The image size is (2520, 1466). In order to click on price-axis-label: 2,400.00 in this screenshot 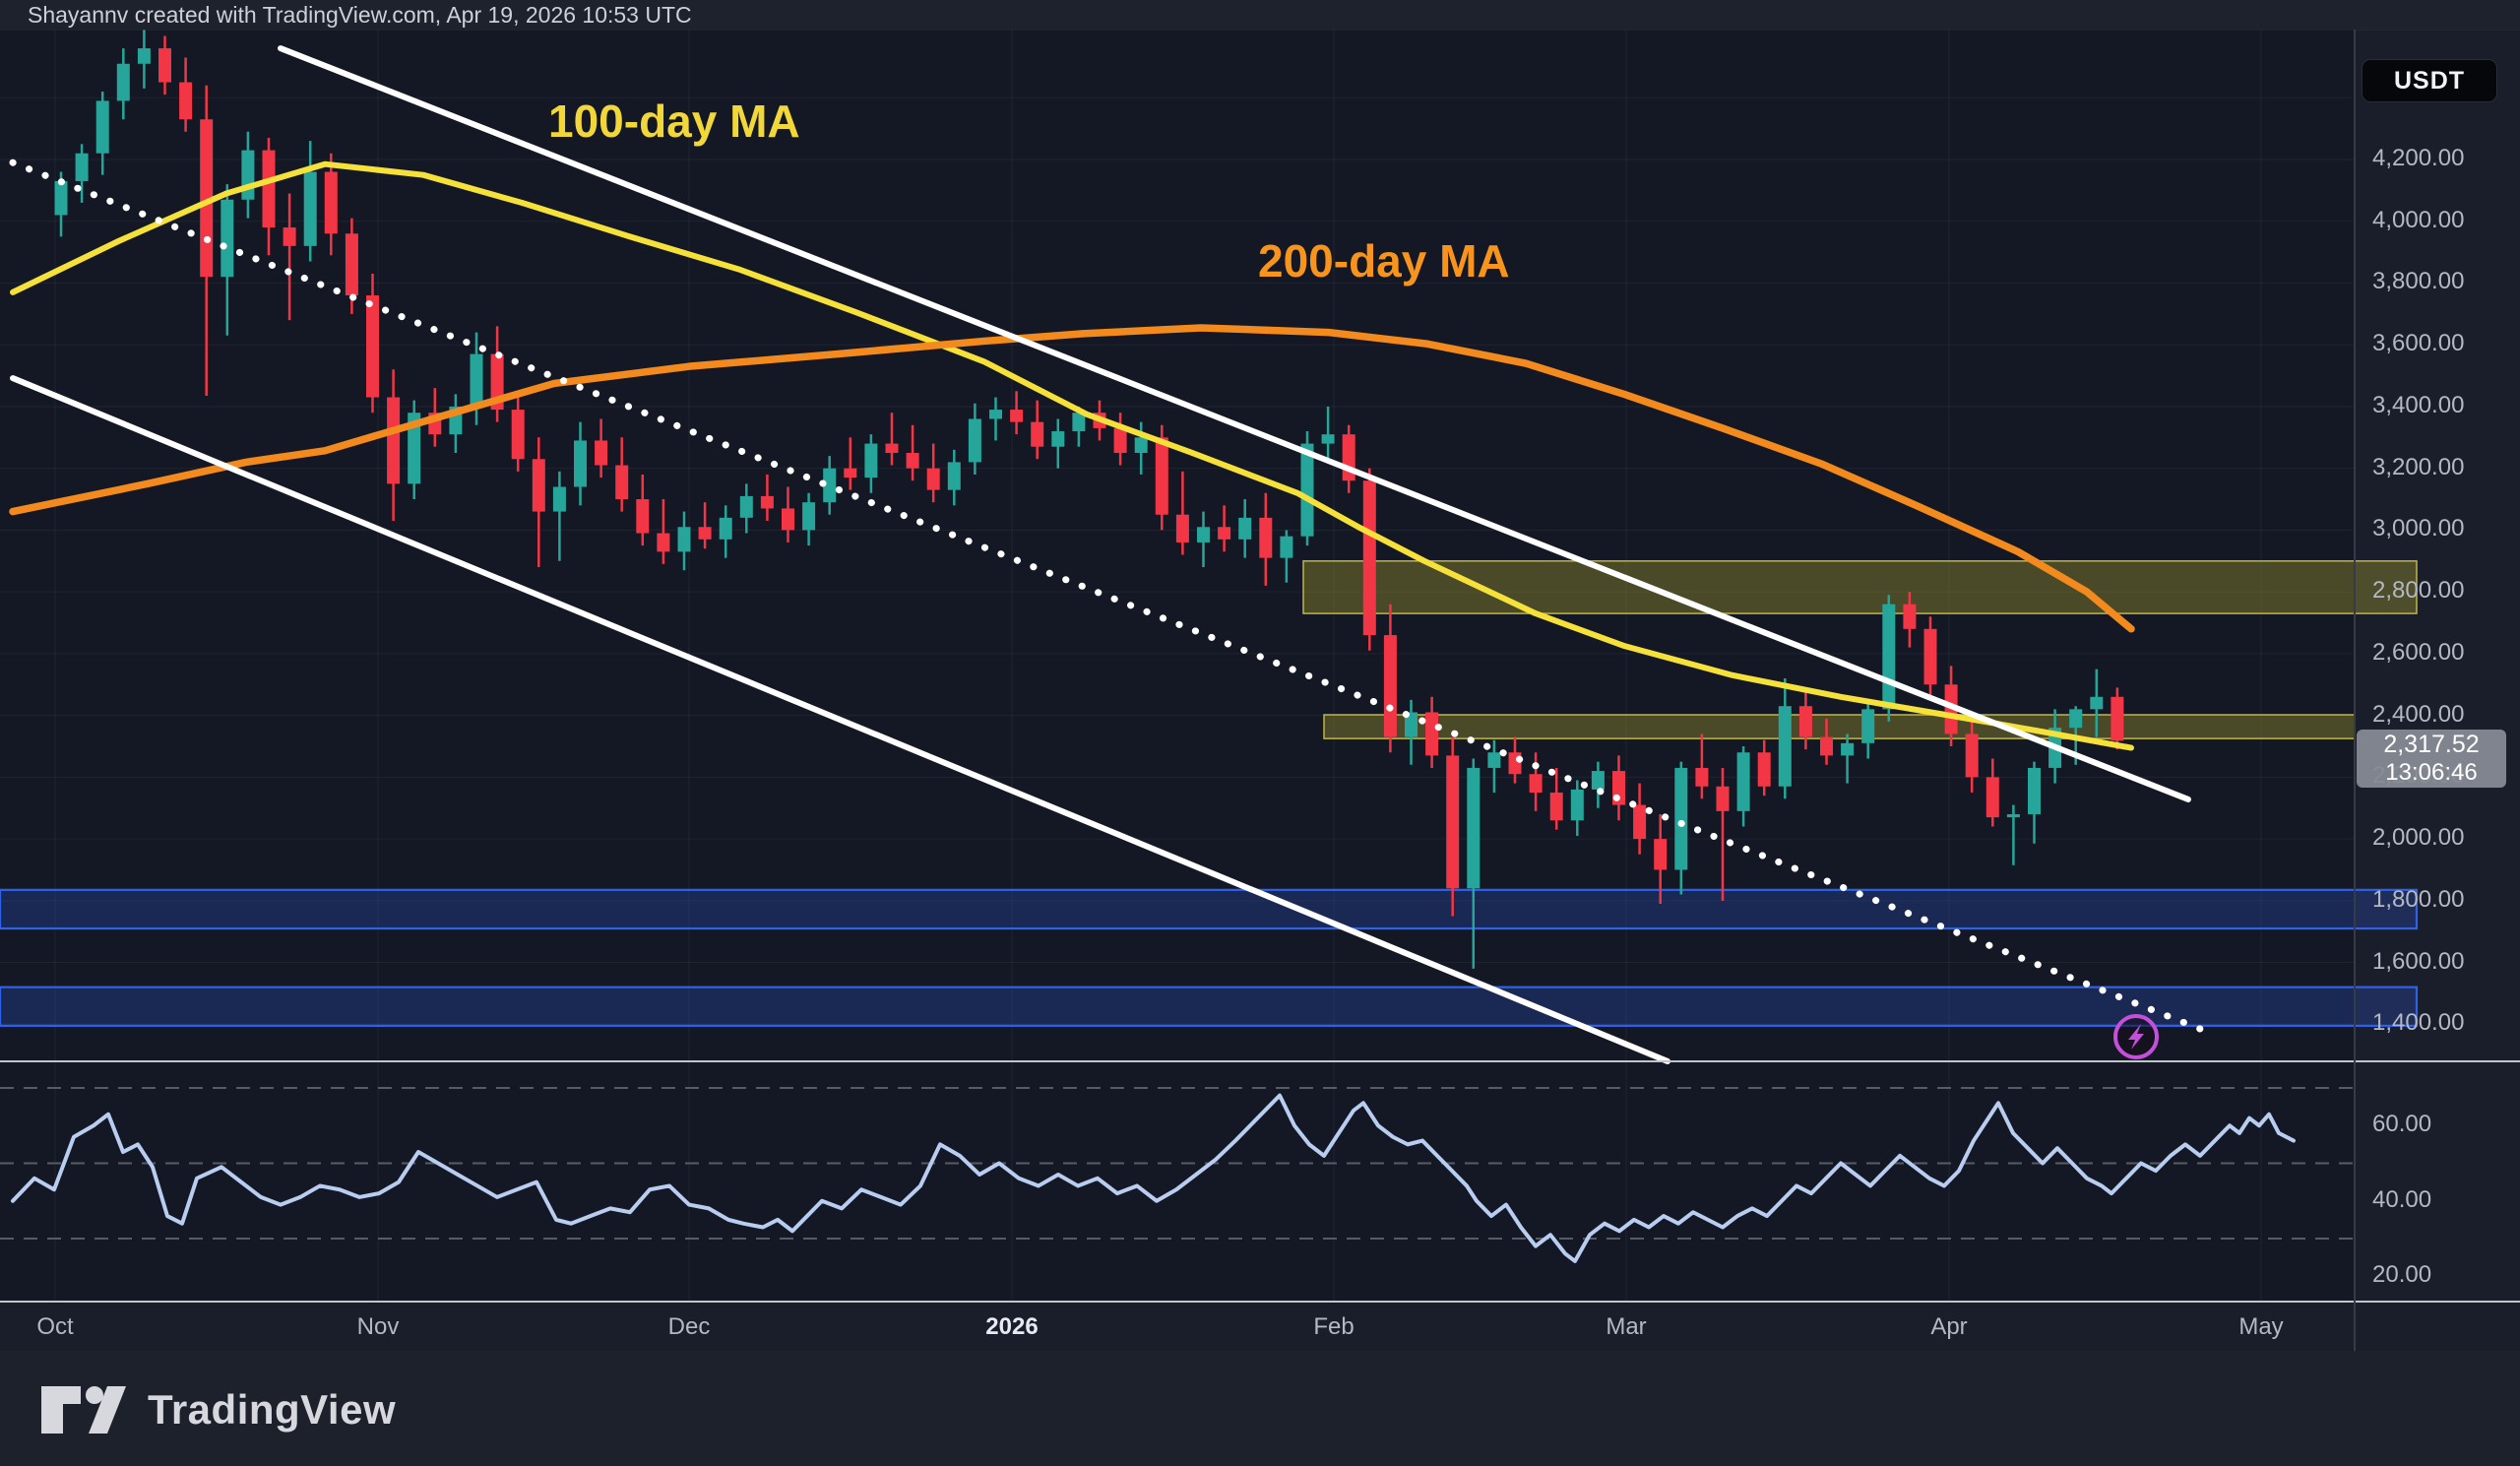, I will do `click(2418, 714)`.